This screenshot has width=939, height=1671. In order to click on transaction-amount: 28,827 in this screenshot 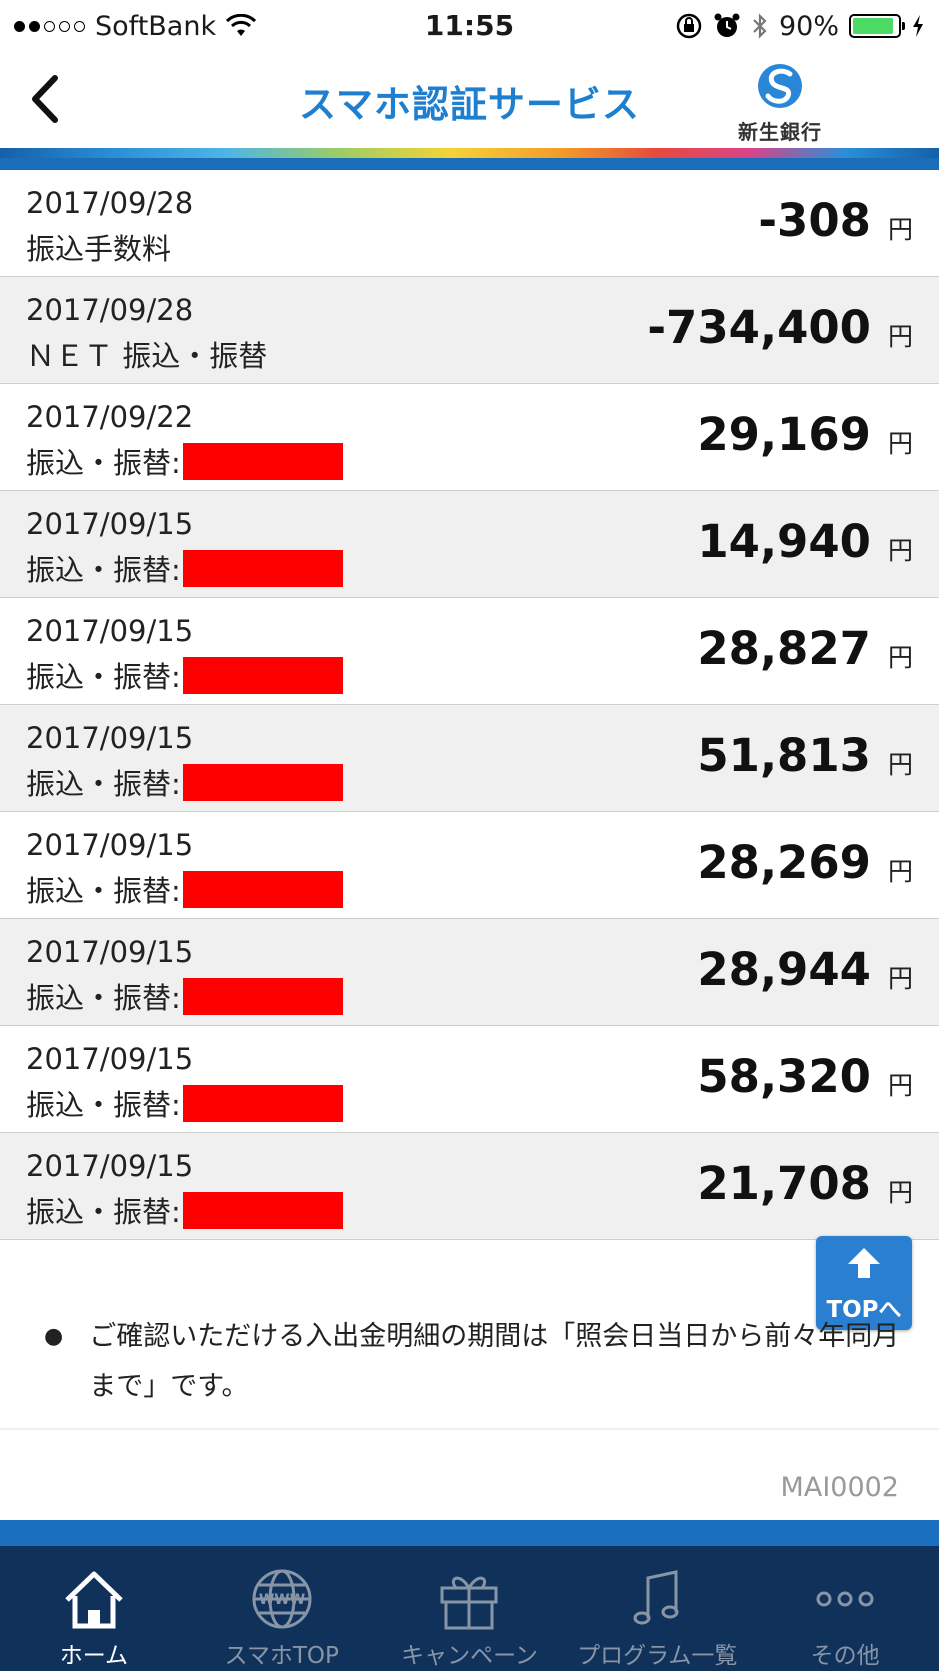, I will do `click(784, 648)`.